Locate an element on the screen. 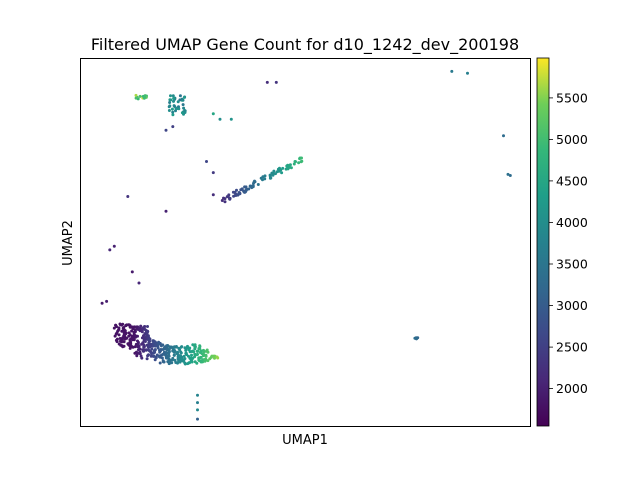 The image size is (640, 480). y-axis-label: UMAP2 is located at coordinates (68, 243).